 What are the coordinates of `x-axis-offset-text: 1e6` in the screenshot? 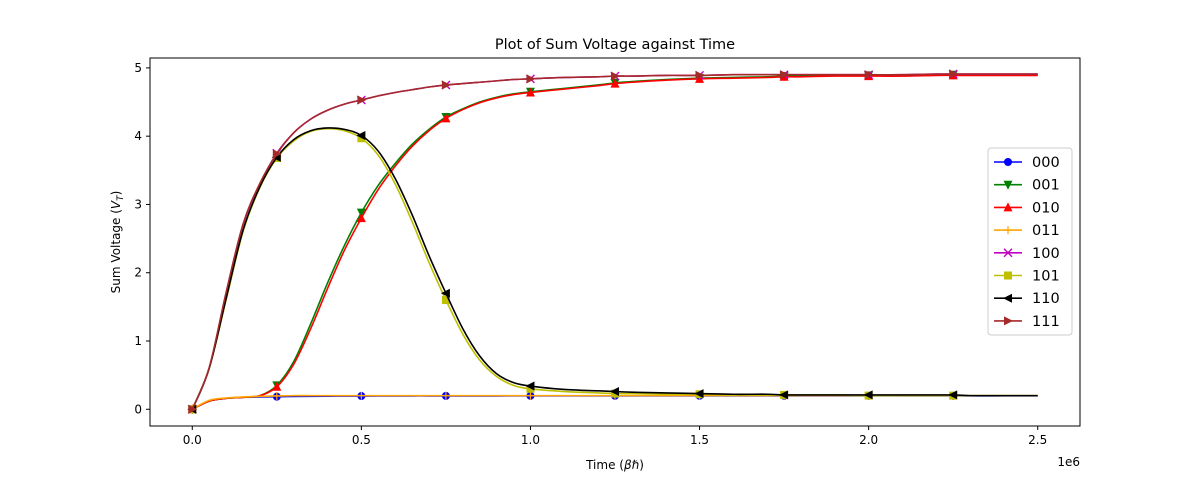 It's located at (1068, 462).